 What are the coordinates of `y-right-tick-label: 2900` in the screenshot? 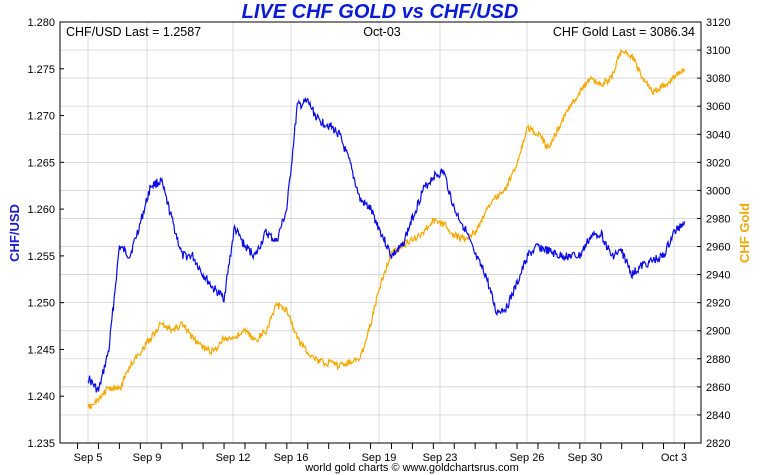 It's located at (718, 332).